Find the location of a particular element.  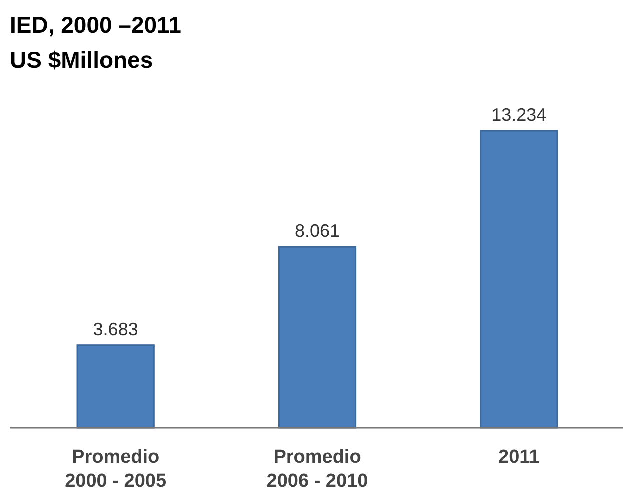

chart-subtitle: US $Millones is located at coordinates (82, 60).